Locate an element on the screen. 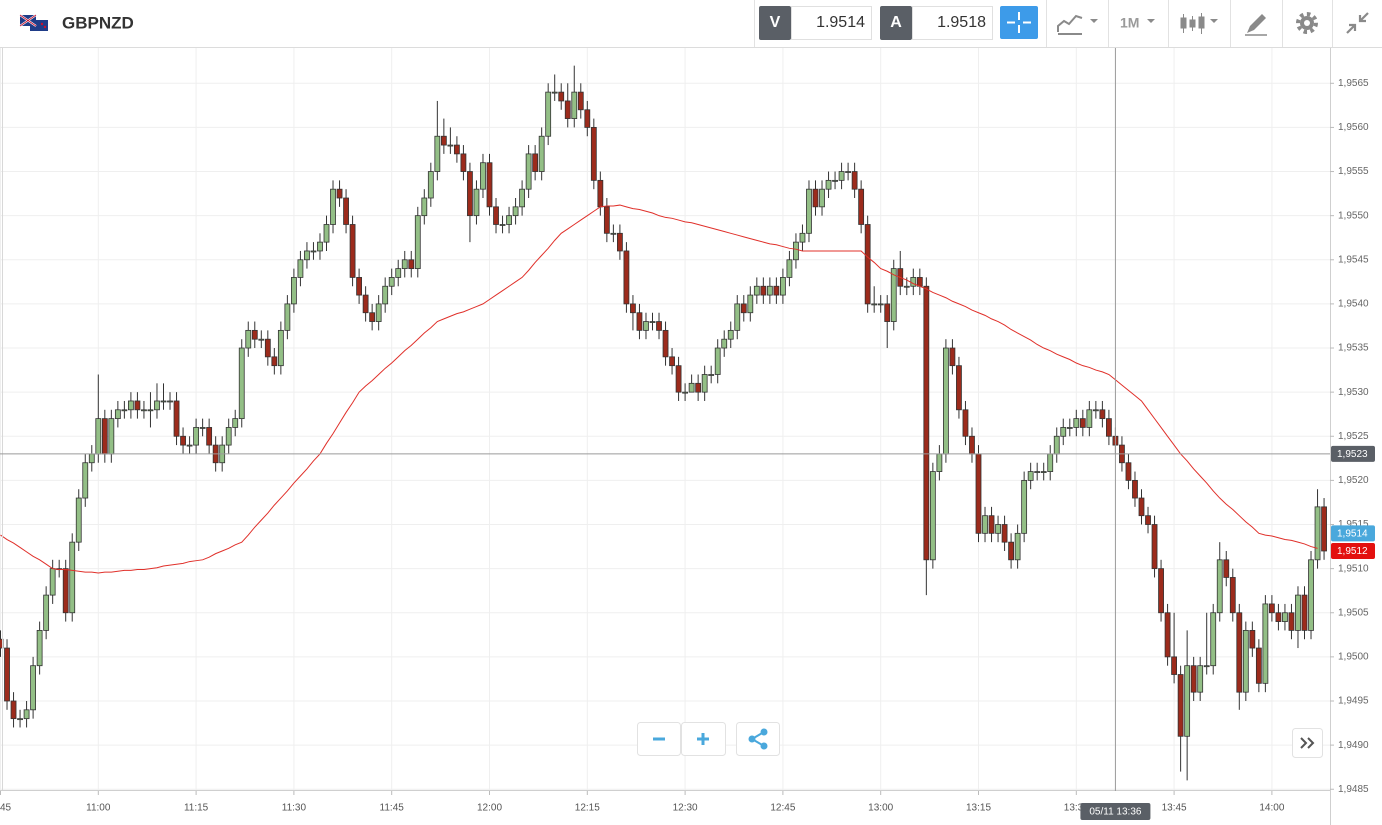  draw-button is located at coordinates (1256, 25).